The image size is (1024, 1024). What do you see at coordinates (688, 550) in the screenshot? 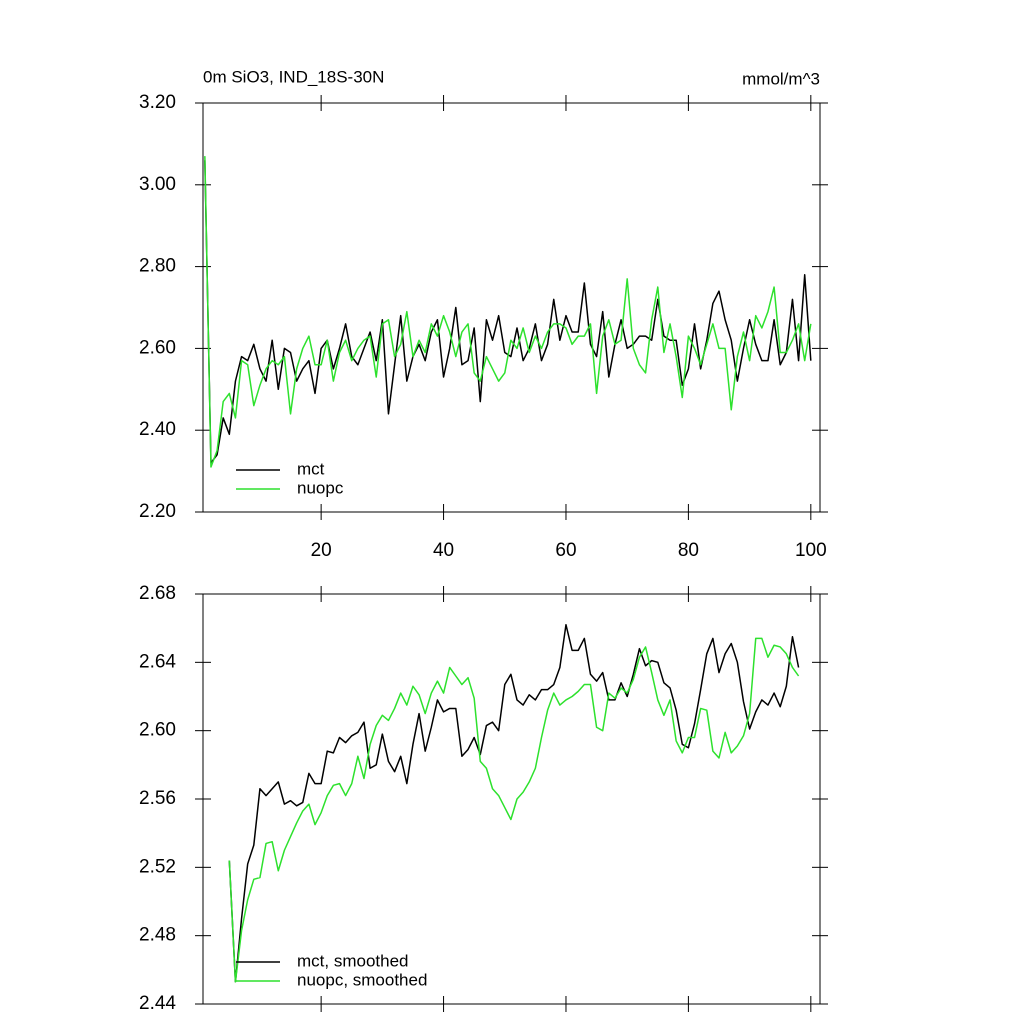
I see `x-tick-label: 80` at bounding box center [688, 550].